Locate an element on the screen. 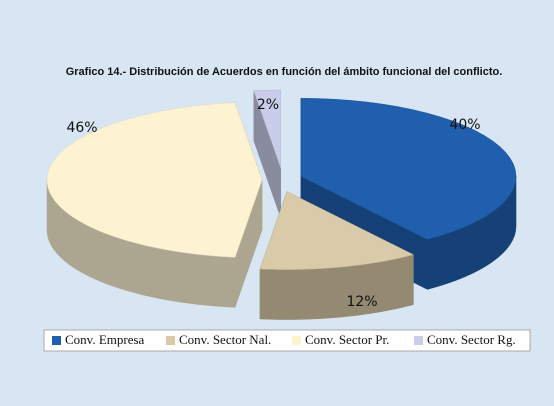 Image resolution: width=554 pixels, height=406 pixels. legend-label: Conv. Sector Rg. is located at coordinates (471, 339).